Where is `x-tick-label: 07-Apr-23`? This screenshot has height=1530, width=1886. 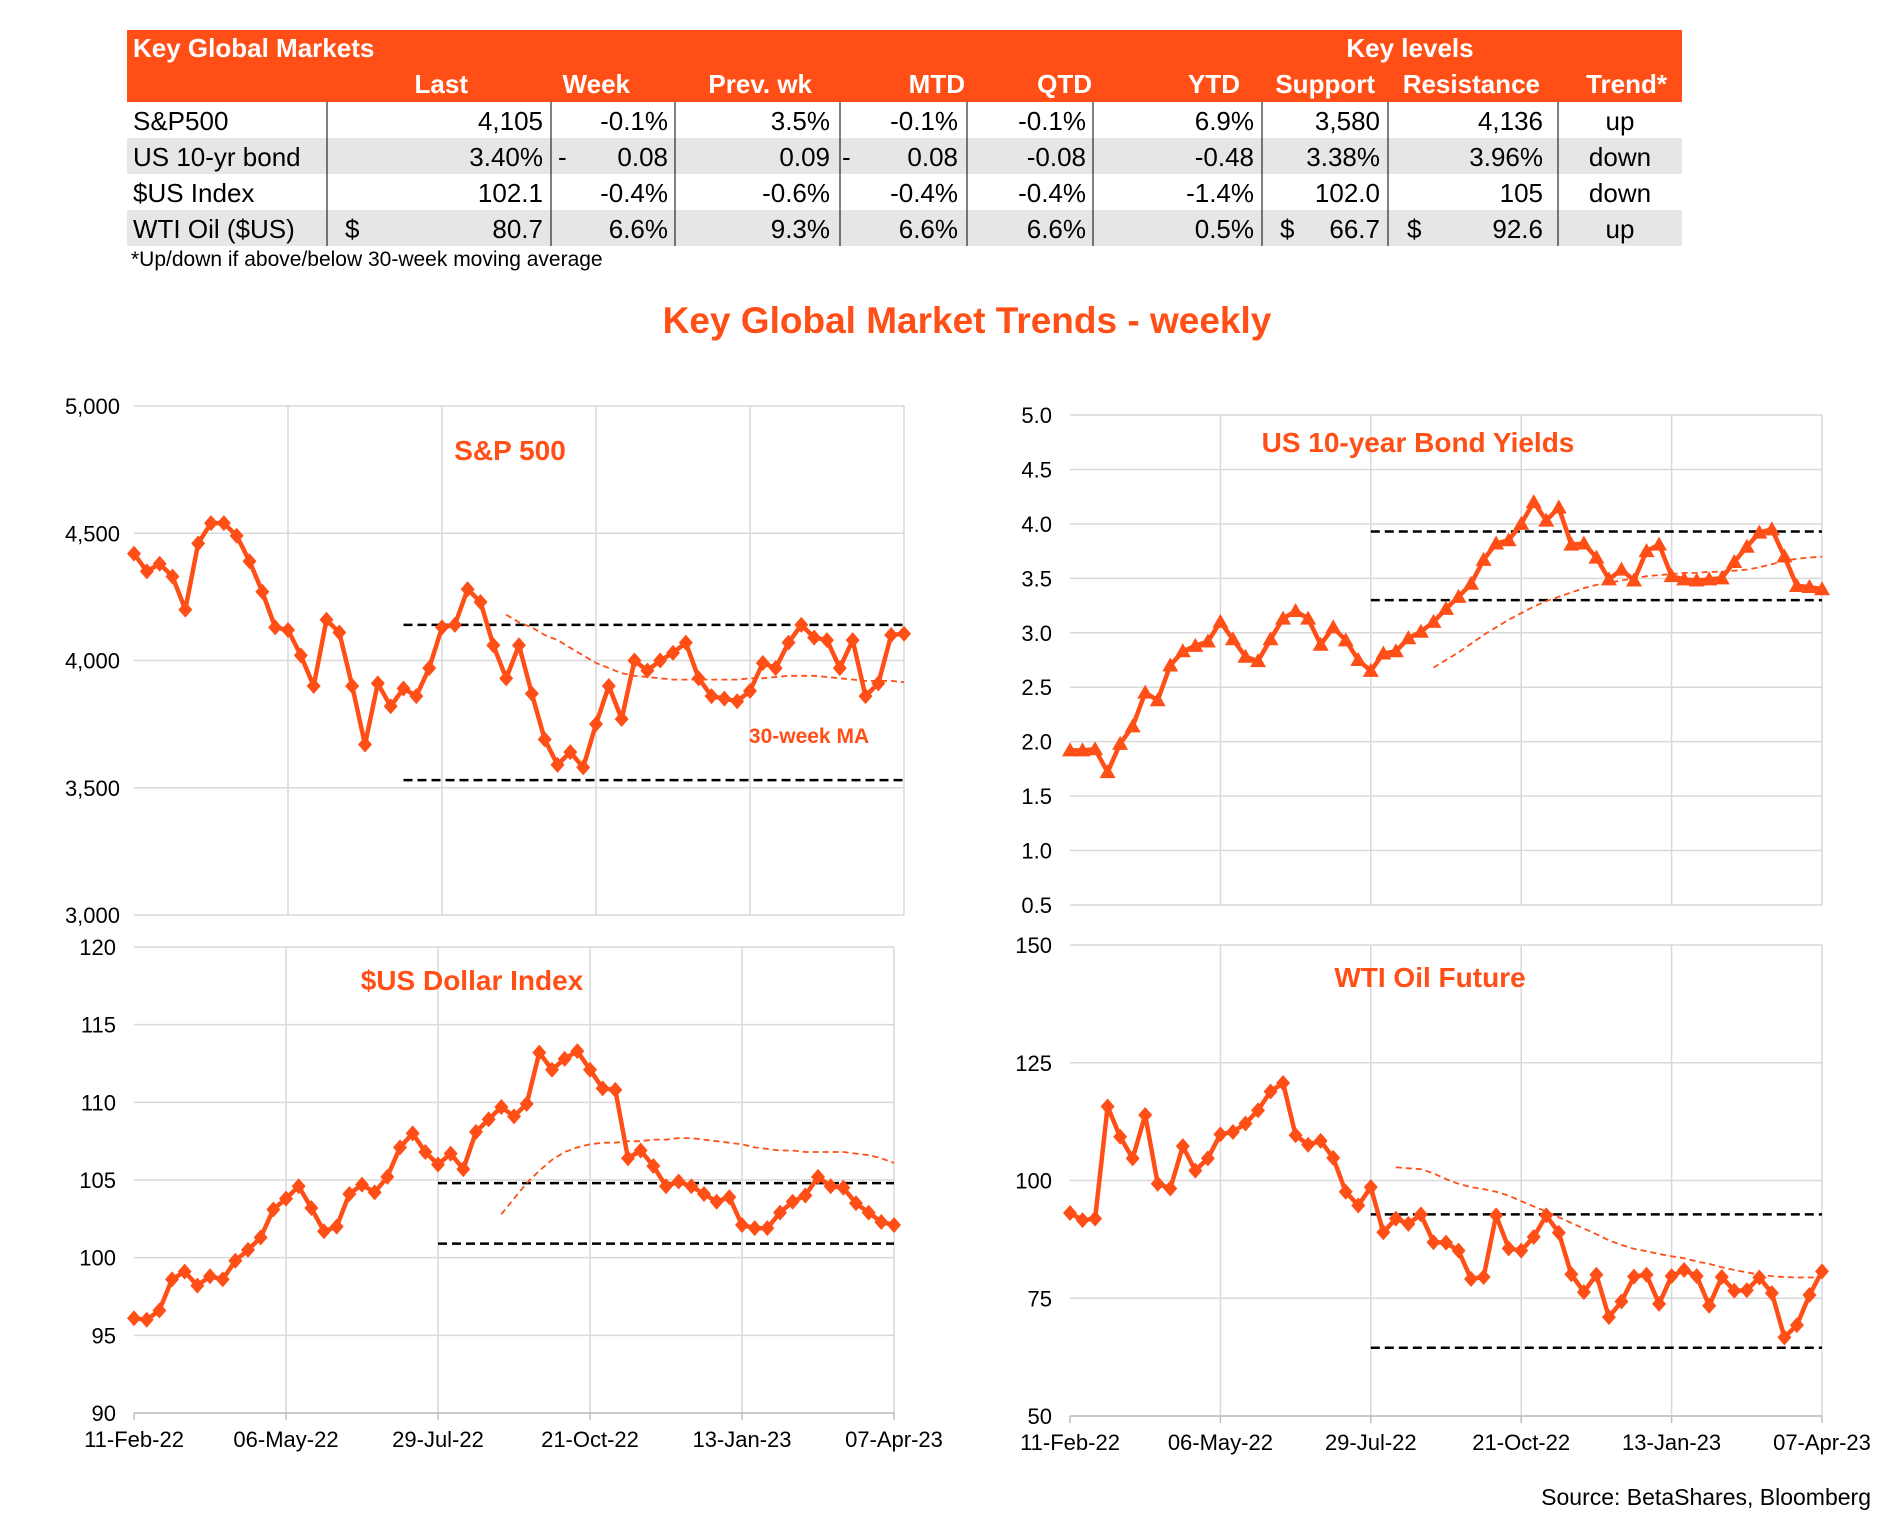 x-tick-label: 07-Apr-23 is located at coordinates (894, 1439).